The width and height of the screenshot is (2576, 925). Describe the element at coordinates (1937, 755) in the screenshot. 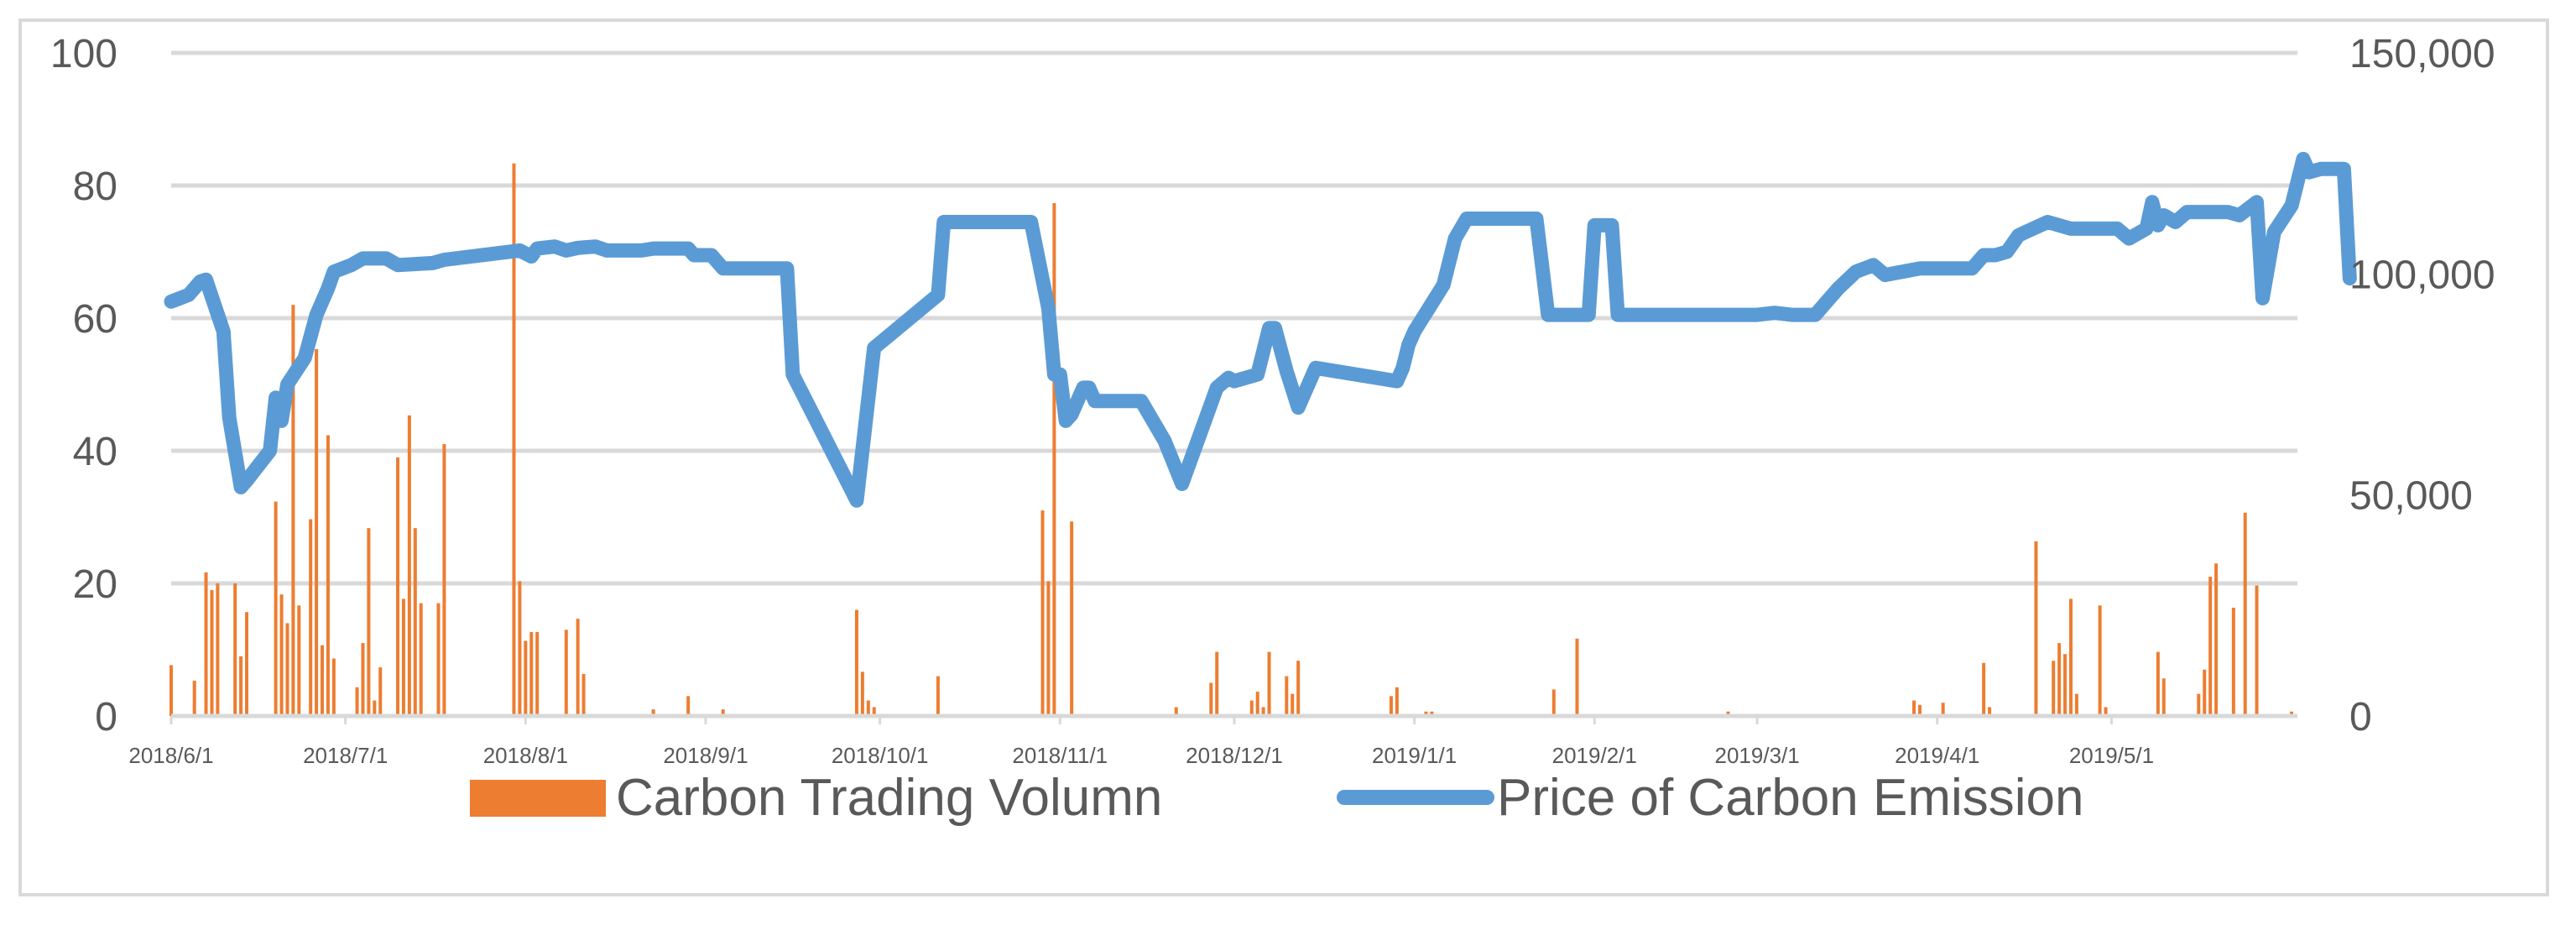

I see `x-axis-tick-label: 2019/4/1` at that location.